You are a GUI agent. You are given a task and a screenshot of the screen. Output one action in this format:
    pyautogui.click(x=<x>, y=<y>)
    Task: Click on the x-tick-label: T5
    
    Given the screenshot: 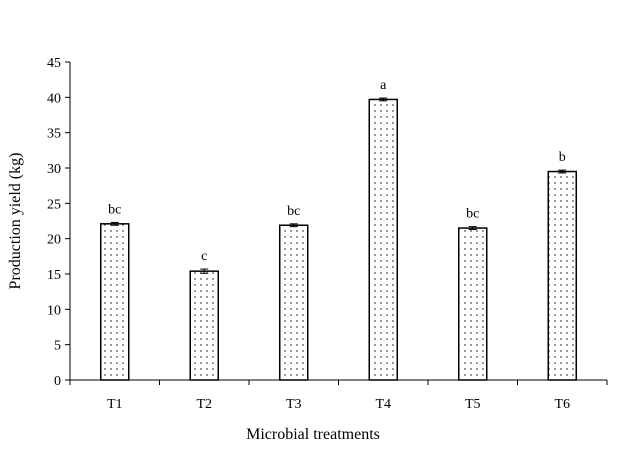 What is the action you would take?
    pyautogui.click(x=473, y=404)
    